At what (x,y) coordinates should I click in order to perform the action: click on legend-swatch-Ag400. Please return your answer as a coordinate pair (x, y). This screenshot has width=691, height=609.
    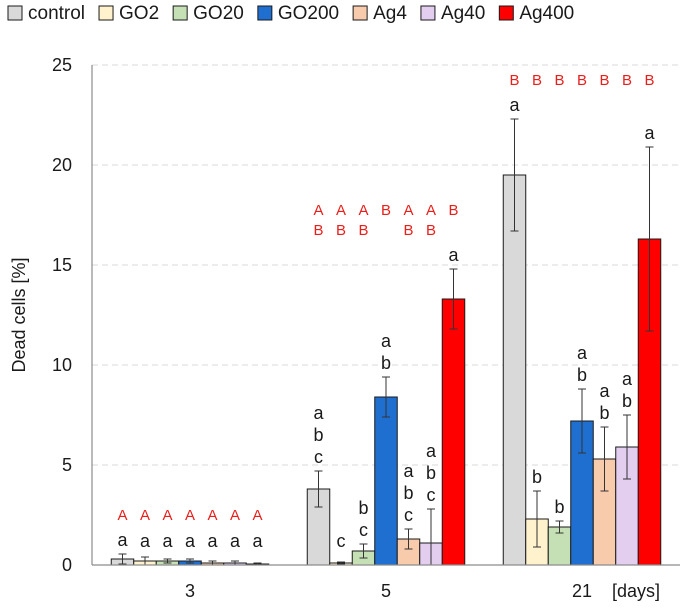
    Looking at the image, I should click on (506, 13).